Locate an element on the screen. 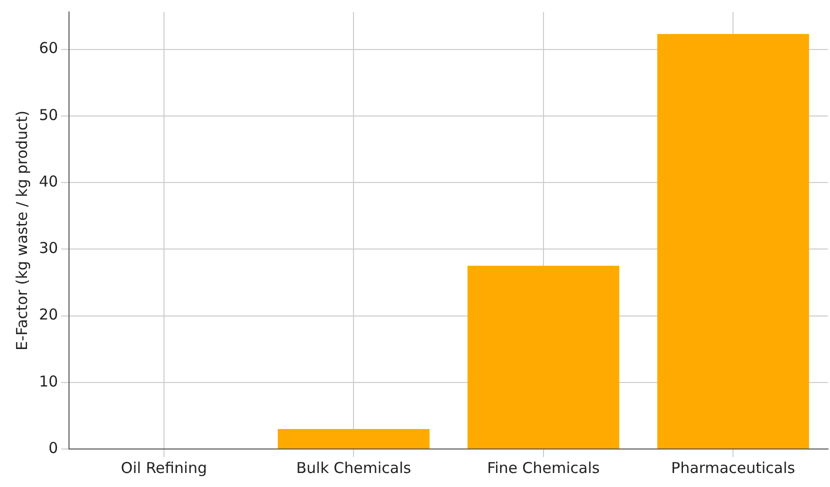 The image size is (830, 487). y-tick-label: 0 is located at coordinates (53, 447).